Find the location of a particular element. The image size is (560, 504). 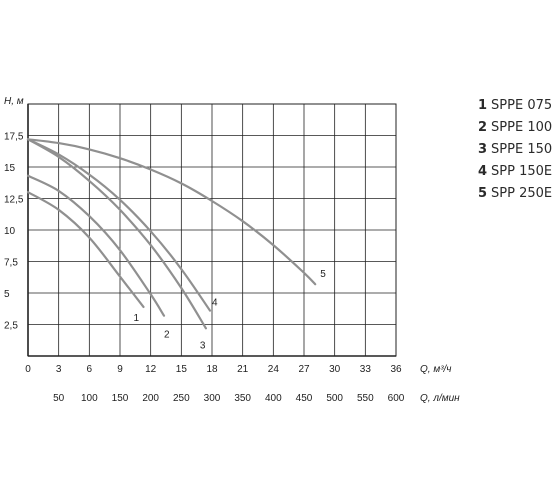

legend-item: 1 SPPE 075 is located at coordinates (515, 106).